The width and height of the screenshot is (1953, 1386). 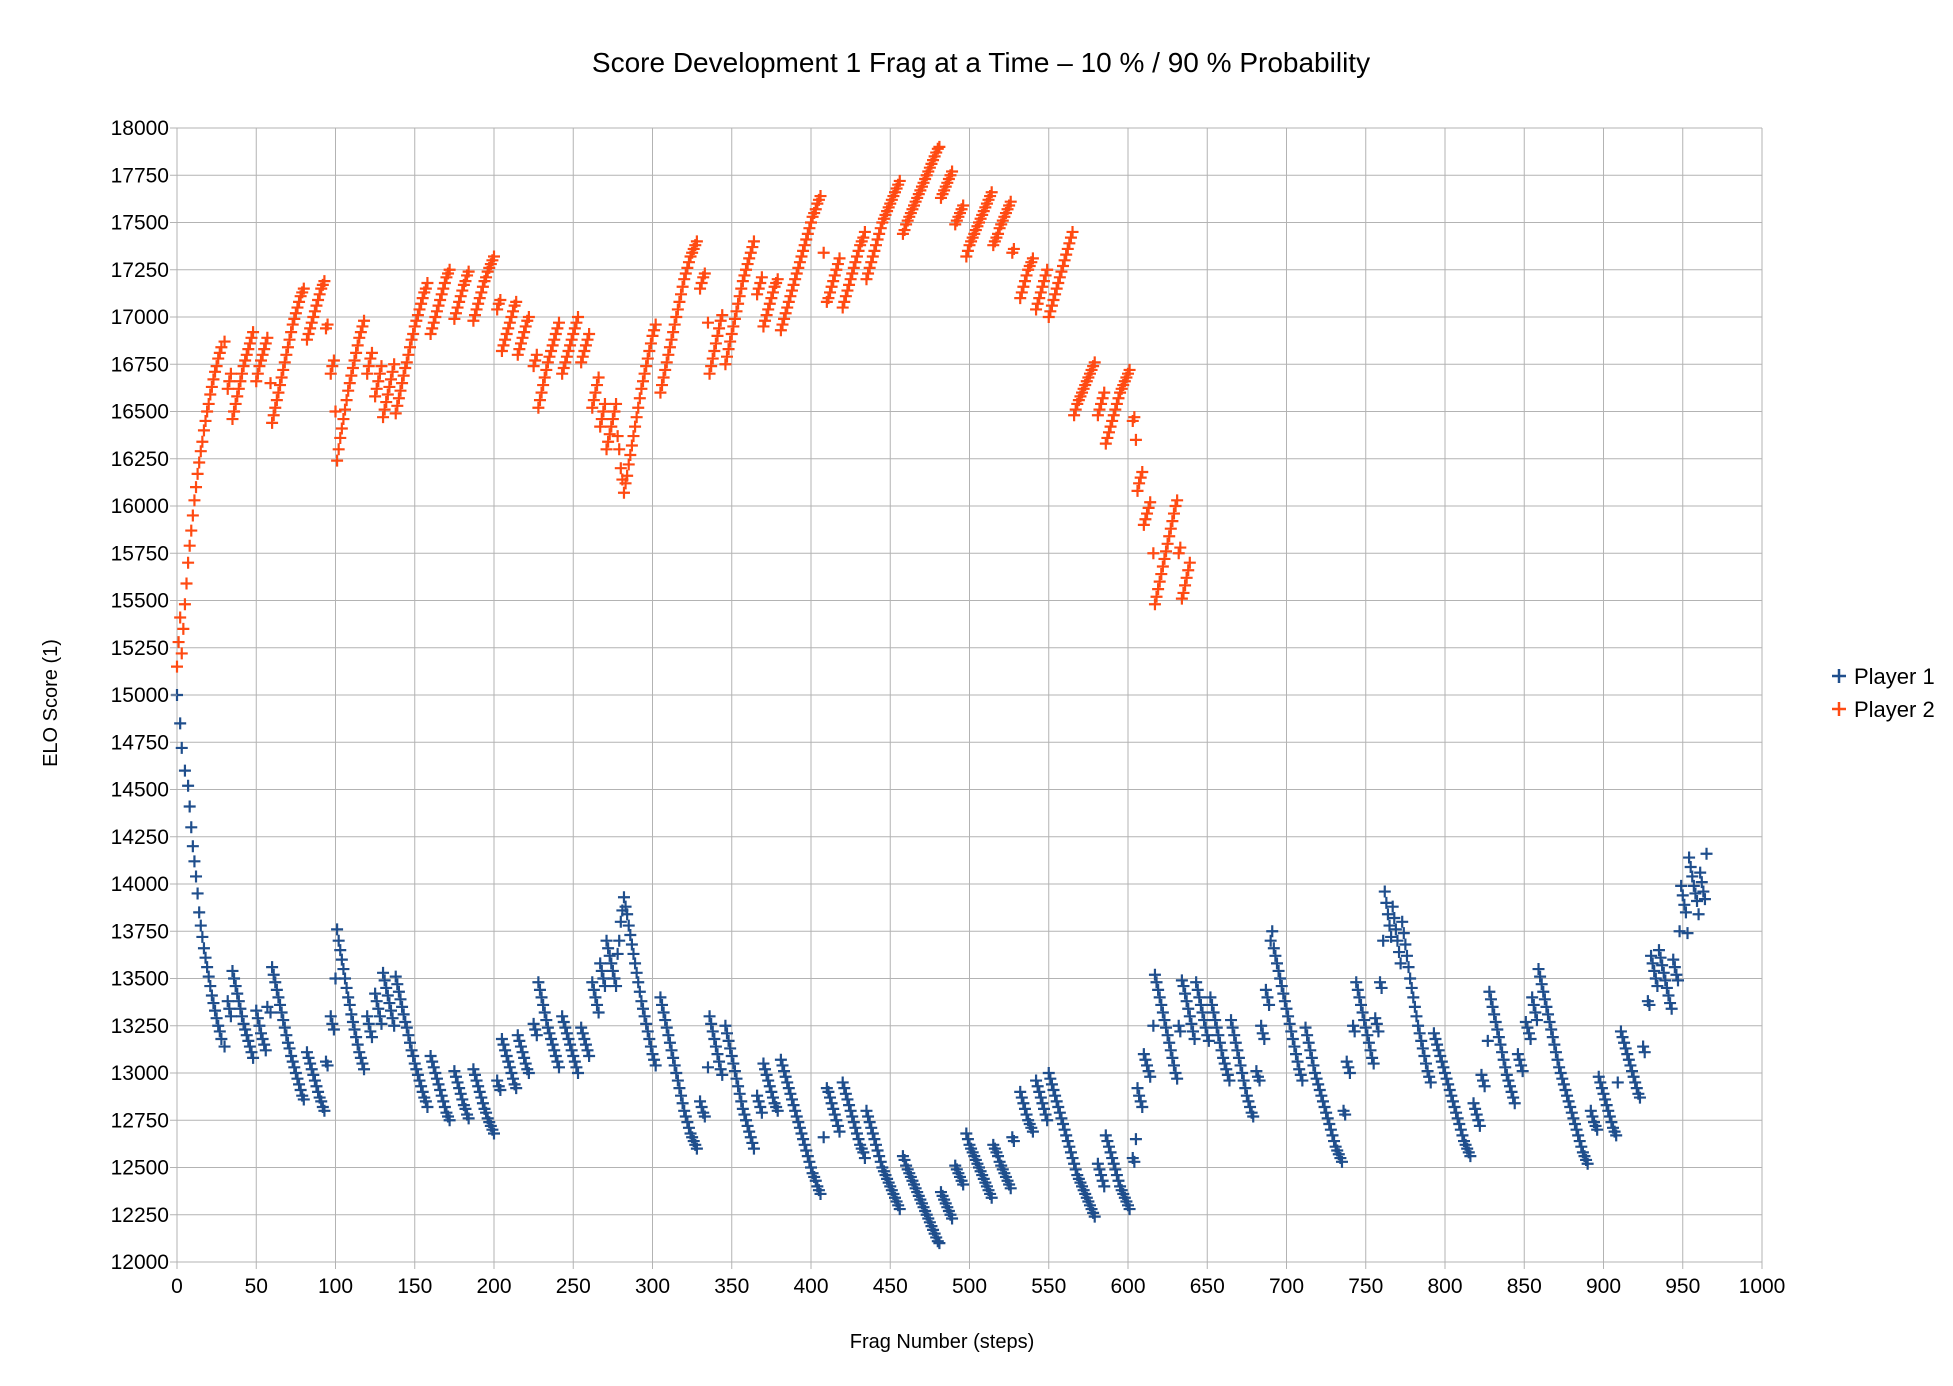 I want to click on x-tick-label: 300, so click(x=652, y=1286).